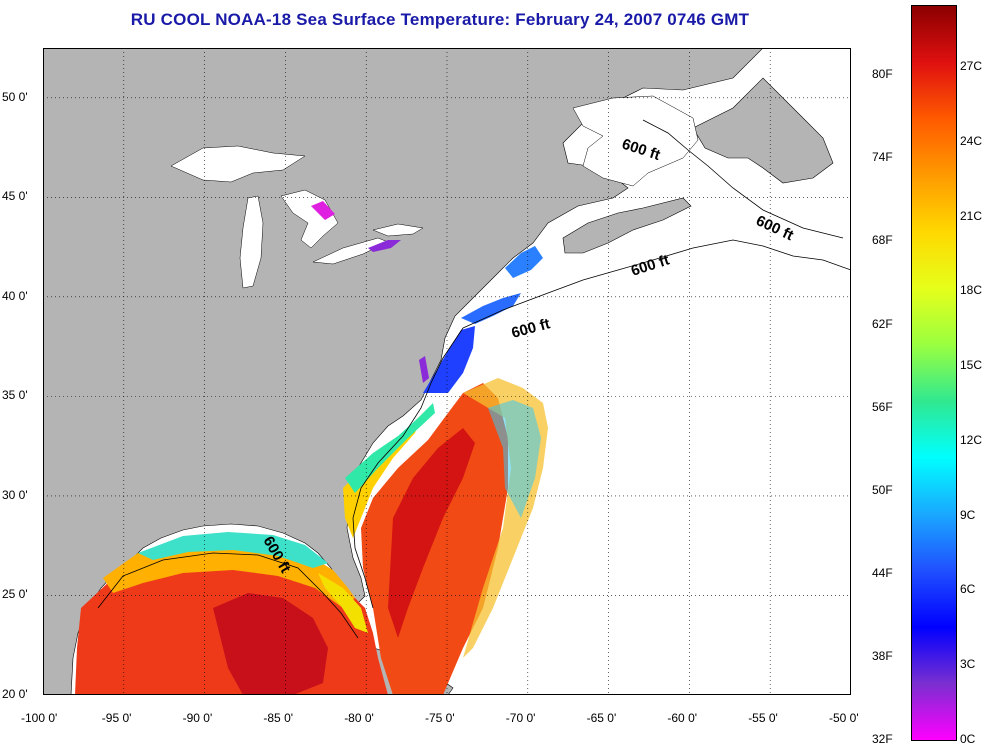  Describe the element at coordinates (601, 718) in the screenshot. I see `longitude-tick-label: -65 0'` at that location.